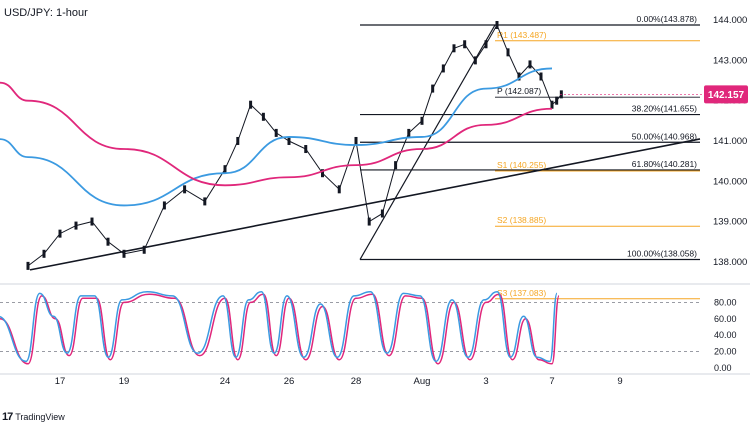 Image resolution: width=750 pixels, height=430 pixels. What do you see at coordinates (124, 381) in the screenshot?
I see `date-tick-label: 19` at bounding box center [124, 381].